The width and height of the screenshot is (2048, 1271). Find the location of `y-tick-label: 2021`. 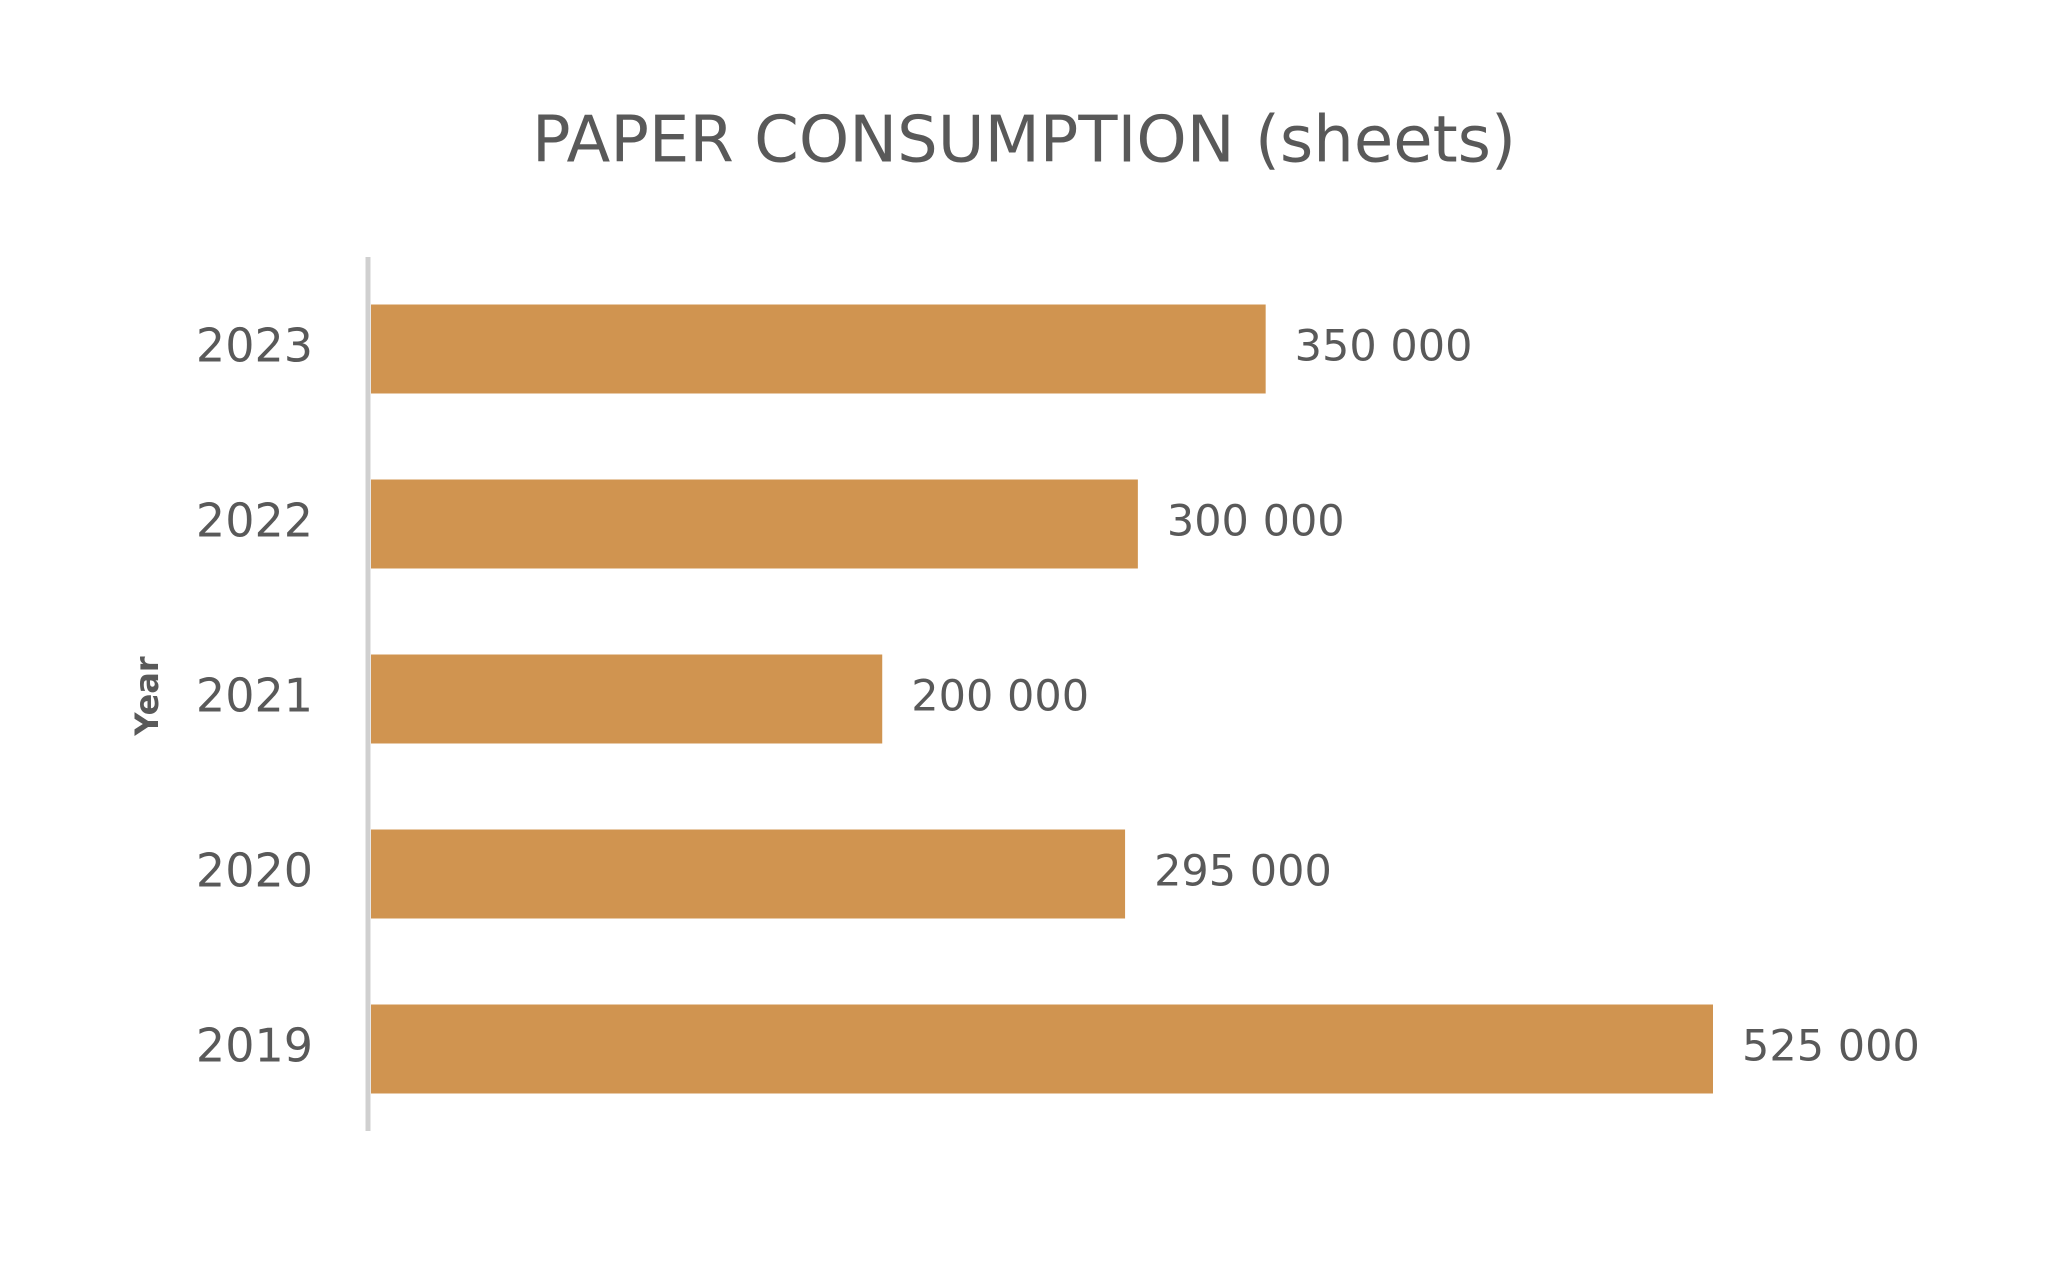

y-tick-label: 2021 is located at coordinates (254, 696).